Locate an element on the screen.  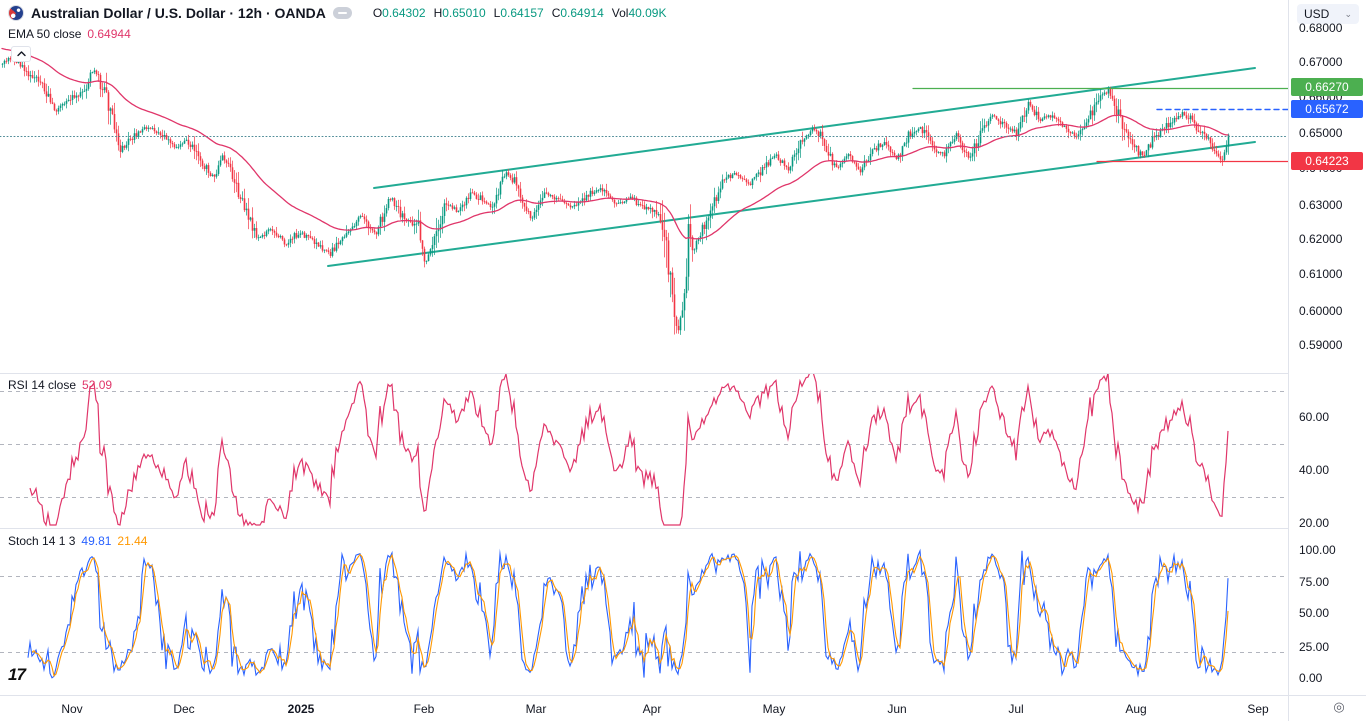
time-label: Aug is located at coordinates (1136, 708).